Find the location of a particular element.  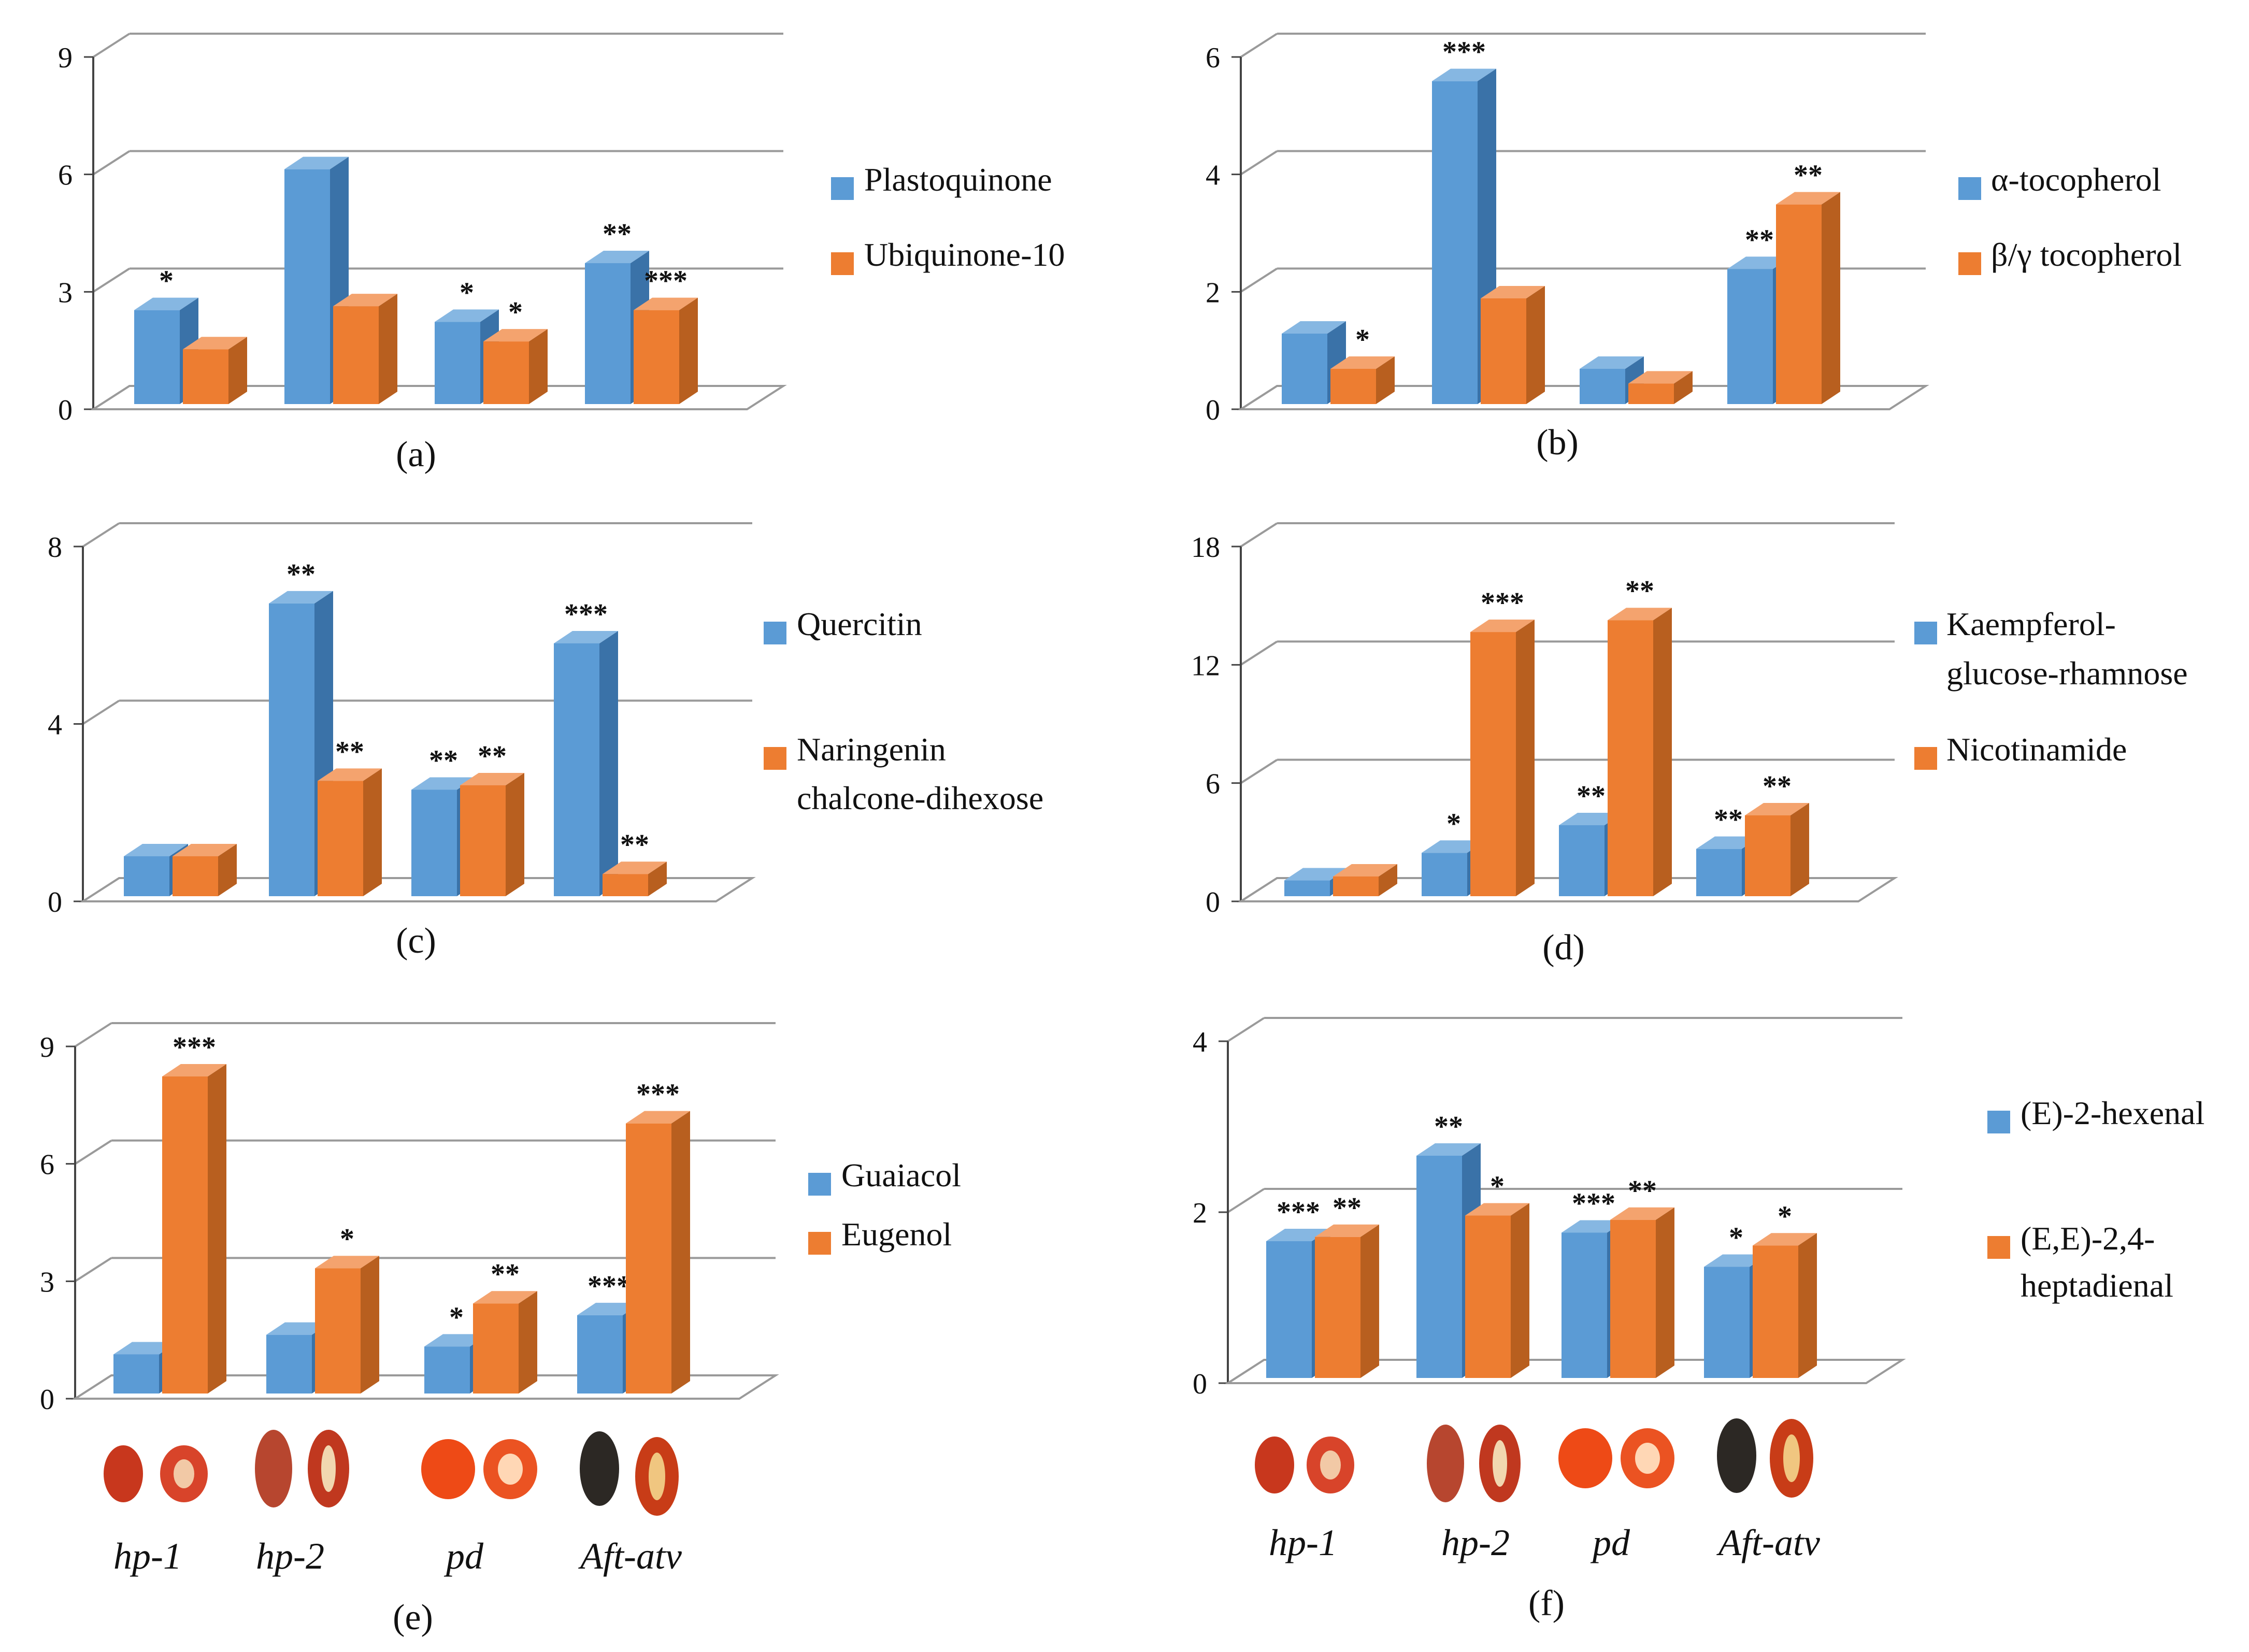

significance-c-1-3: ** is located at coordinates (634, 845).